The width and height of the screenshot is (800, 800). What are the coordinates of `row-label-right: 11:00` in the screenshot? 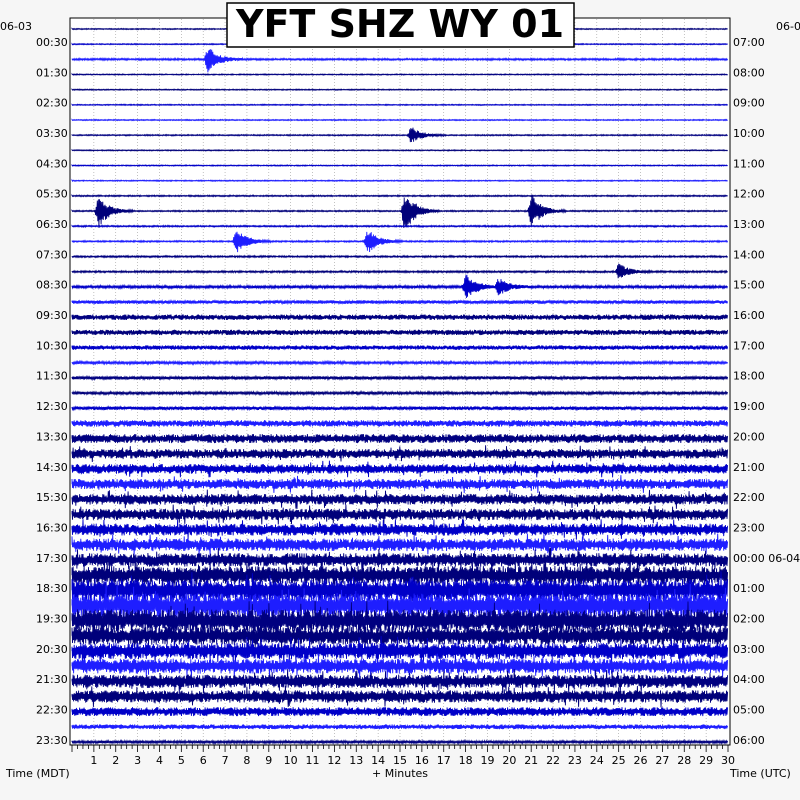 It's located at (749, 163).